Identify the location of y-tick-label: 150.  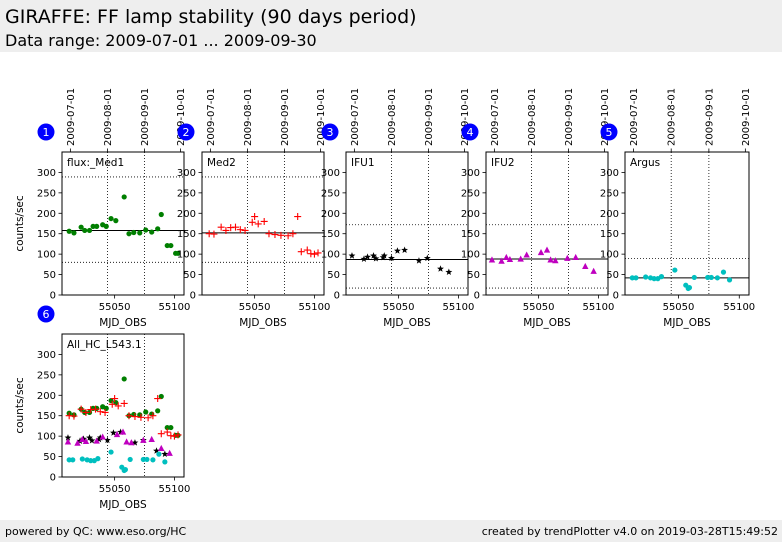
(609, 234).